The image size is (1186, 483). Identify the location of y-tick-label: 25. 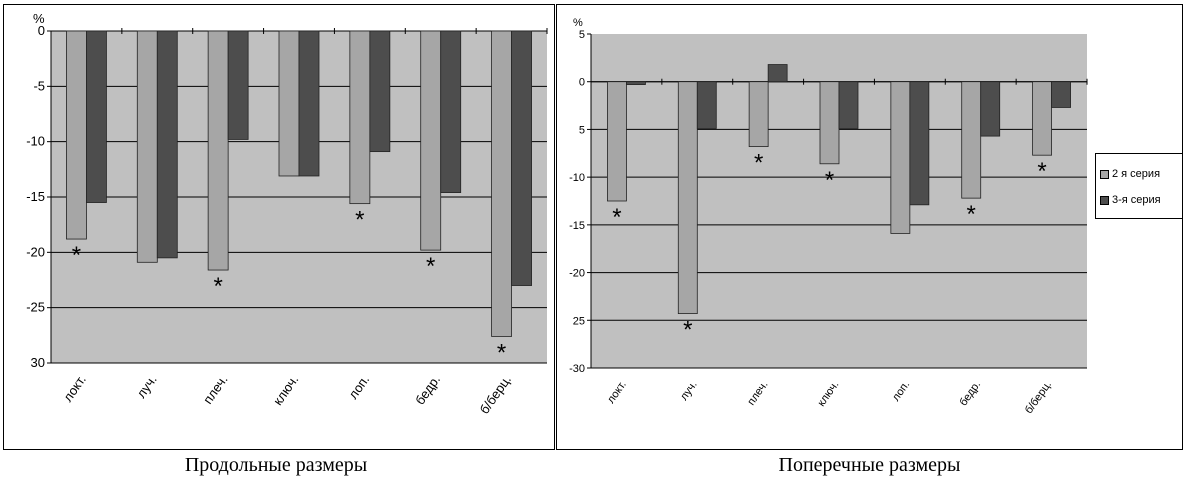
(579, 321).